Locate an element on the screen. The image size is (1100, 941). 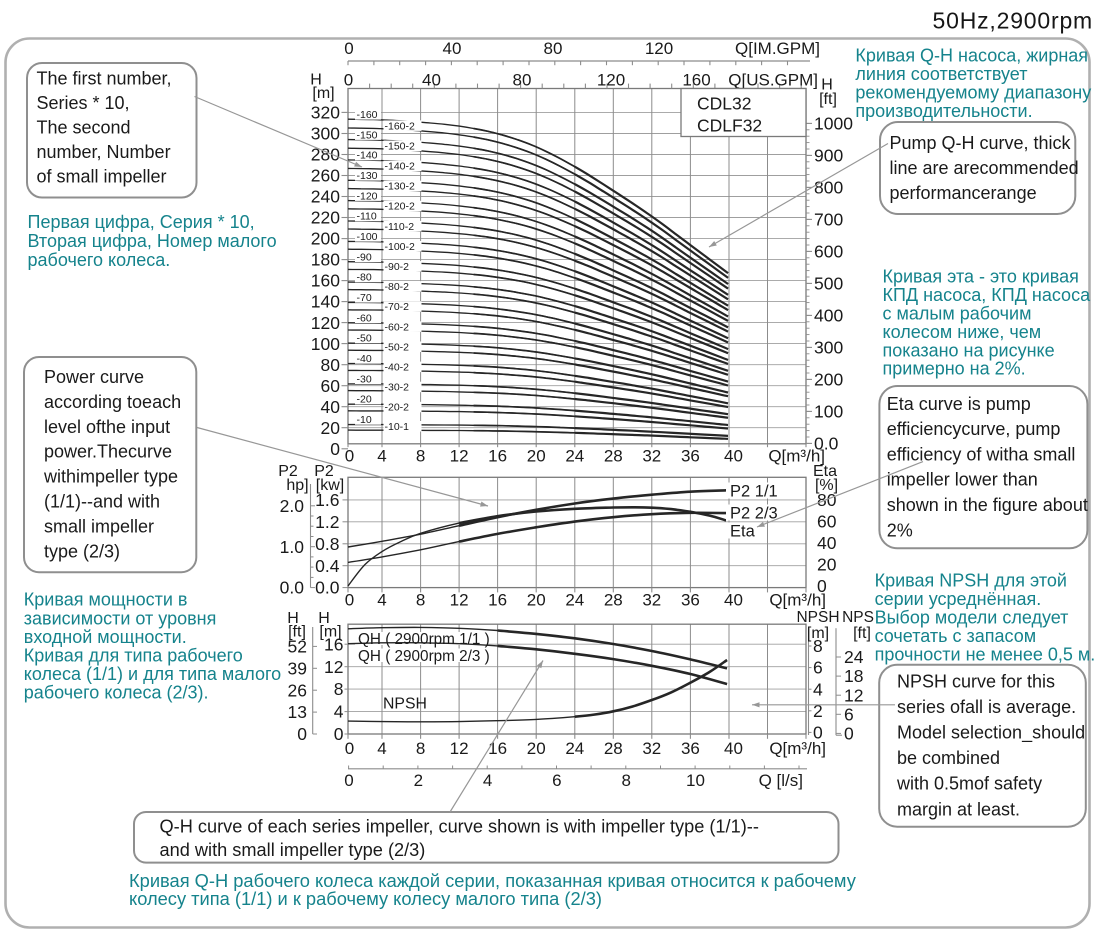
svg-text: 600 is located at coordinates (828, 252).